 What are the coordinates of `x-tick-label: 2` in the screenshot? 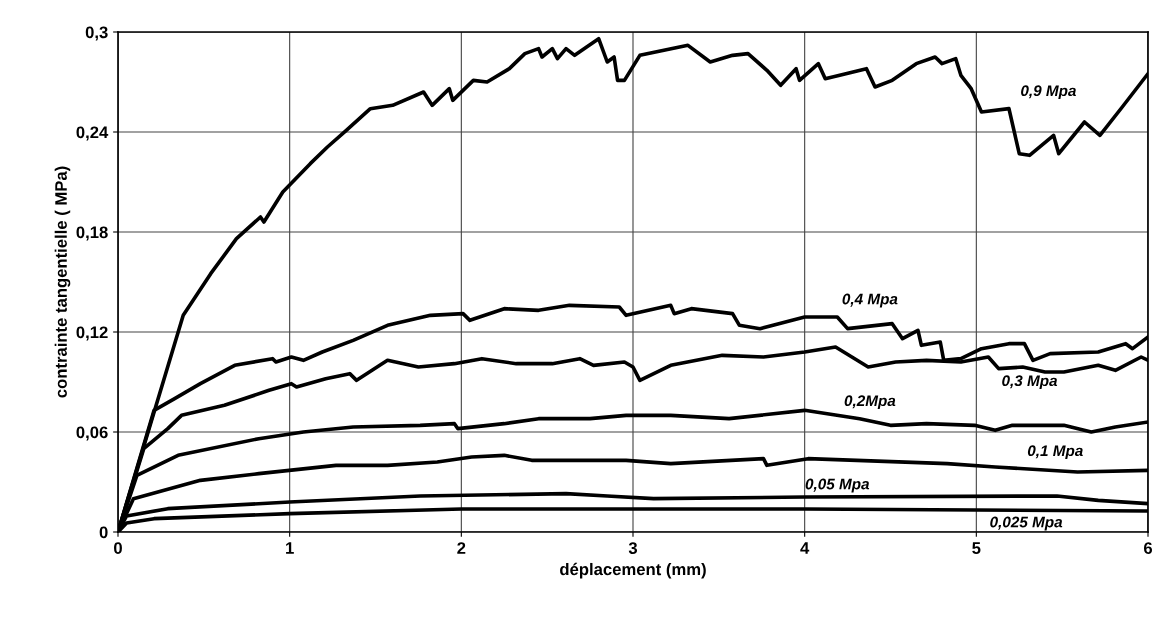 It's located at (461, 548).